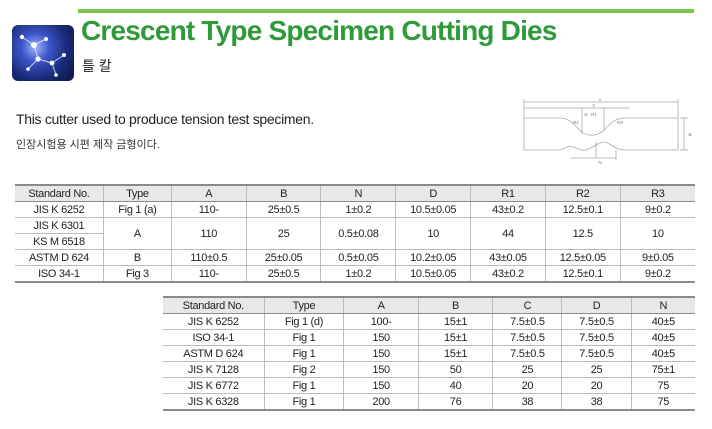 This screenshot has width=712, height=429. Describe the element at coordinates (599, 162) in the screenshot. I see `diagram-label-n: N` at that location.